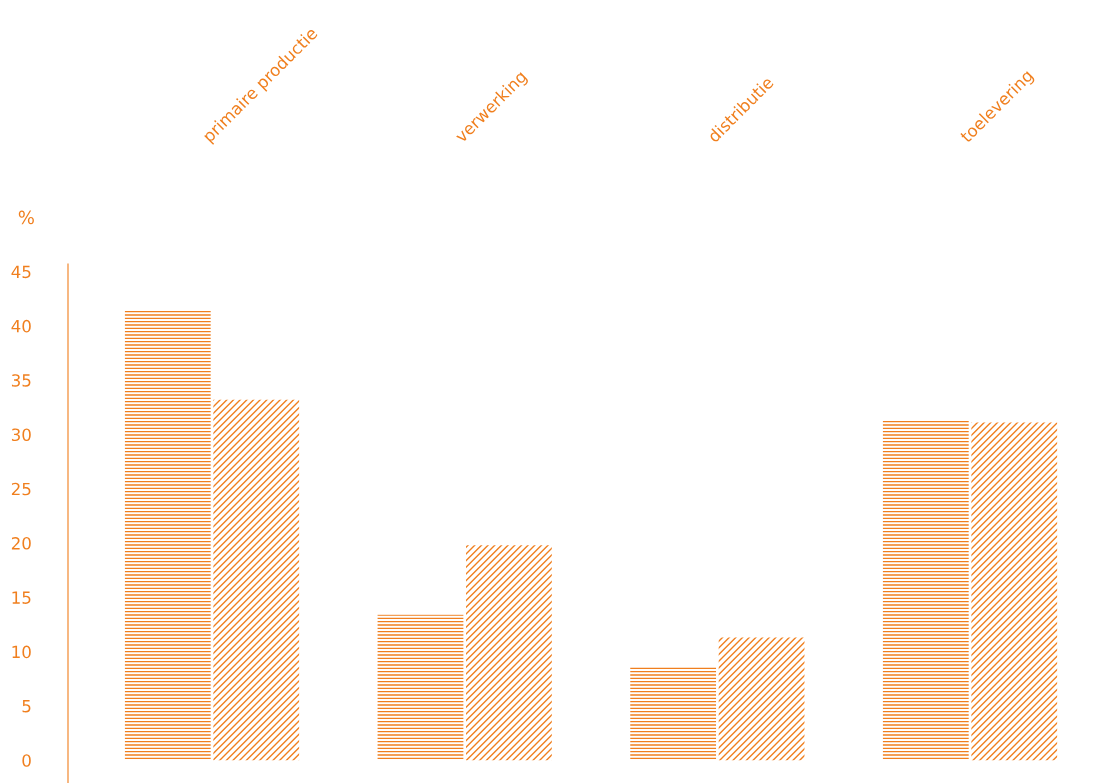 The height and width of the screenshot is (783, 1109). I want to click on y-tick-label: 0, so click(26, 760).